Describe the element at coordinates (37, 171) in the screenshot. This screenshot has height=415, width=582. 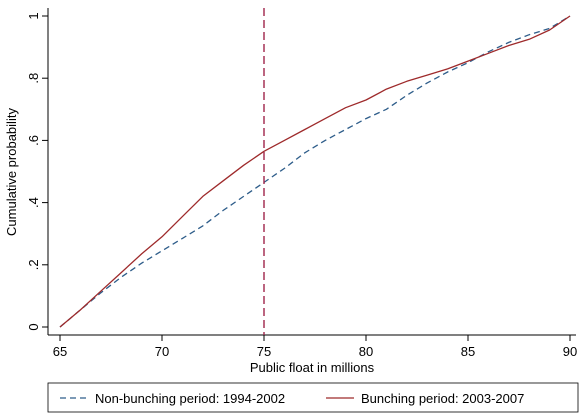
I see `y-axis-ticks: 0 .2 .4 .6 .8 1` at that location.